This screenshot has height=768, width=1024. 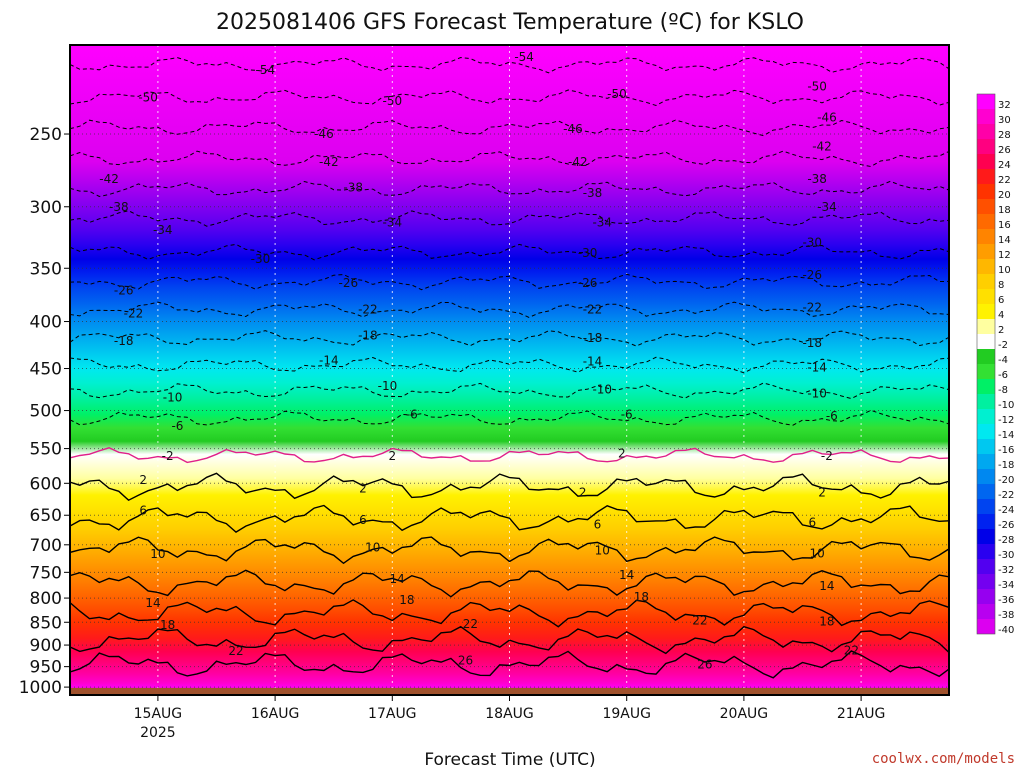 What do you see at coordinates (46, 323) in the screenshot?
I see `y-tick-label: 400` at bounding box center [46, 323].